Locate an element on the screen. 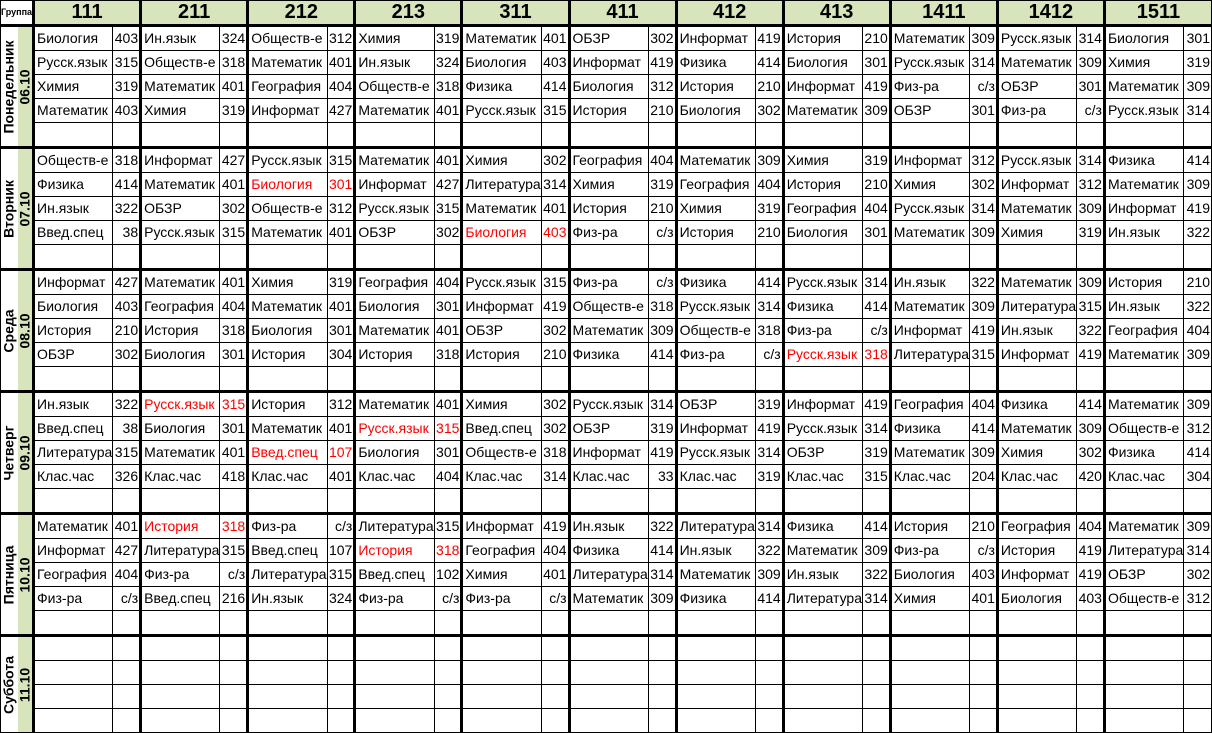 This screenshot has width=1212, height=733. subject-cell: ОБЗР is located at coordinates (73, 354).